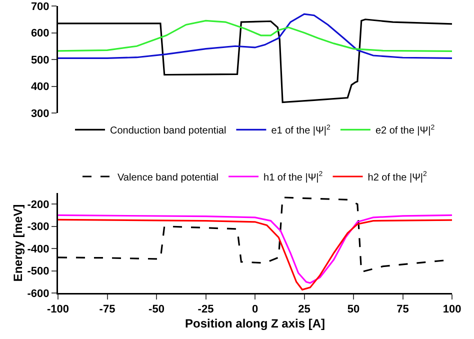  Describe the element at coordinates (40, 34) in the screenshot. I see `y-tick-label: 600` at that location.